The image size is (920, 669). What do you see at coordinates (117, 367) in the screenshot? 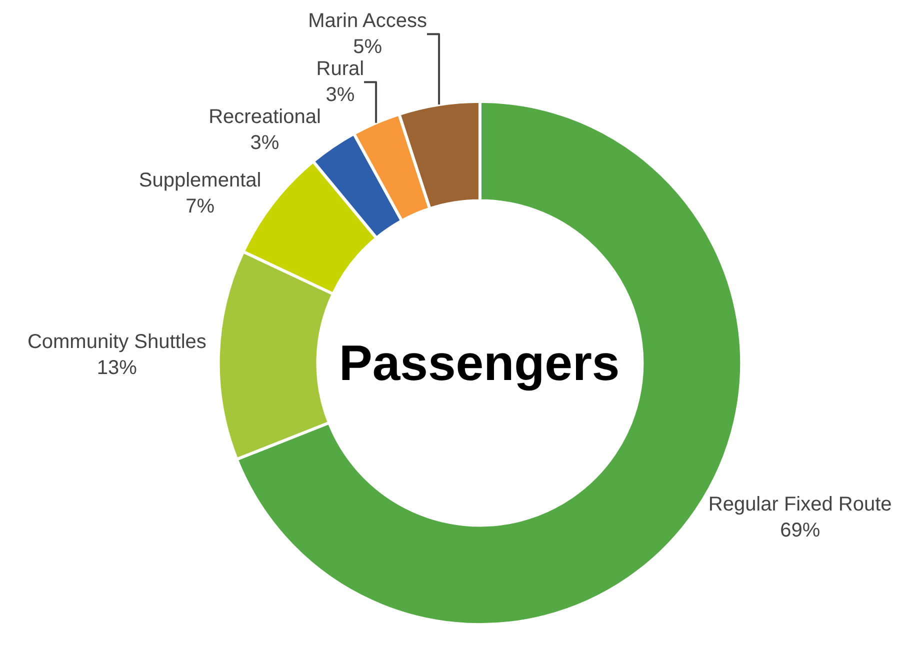
I see `data-label: 13%` at bounding box center [117, 367].